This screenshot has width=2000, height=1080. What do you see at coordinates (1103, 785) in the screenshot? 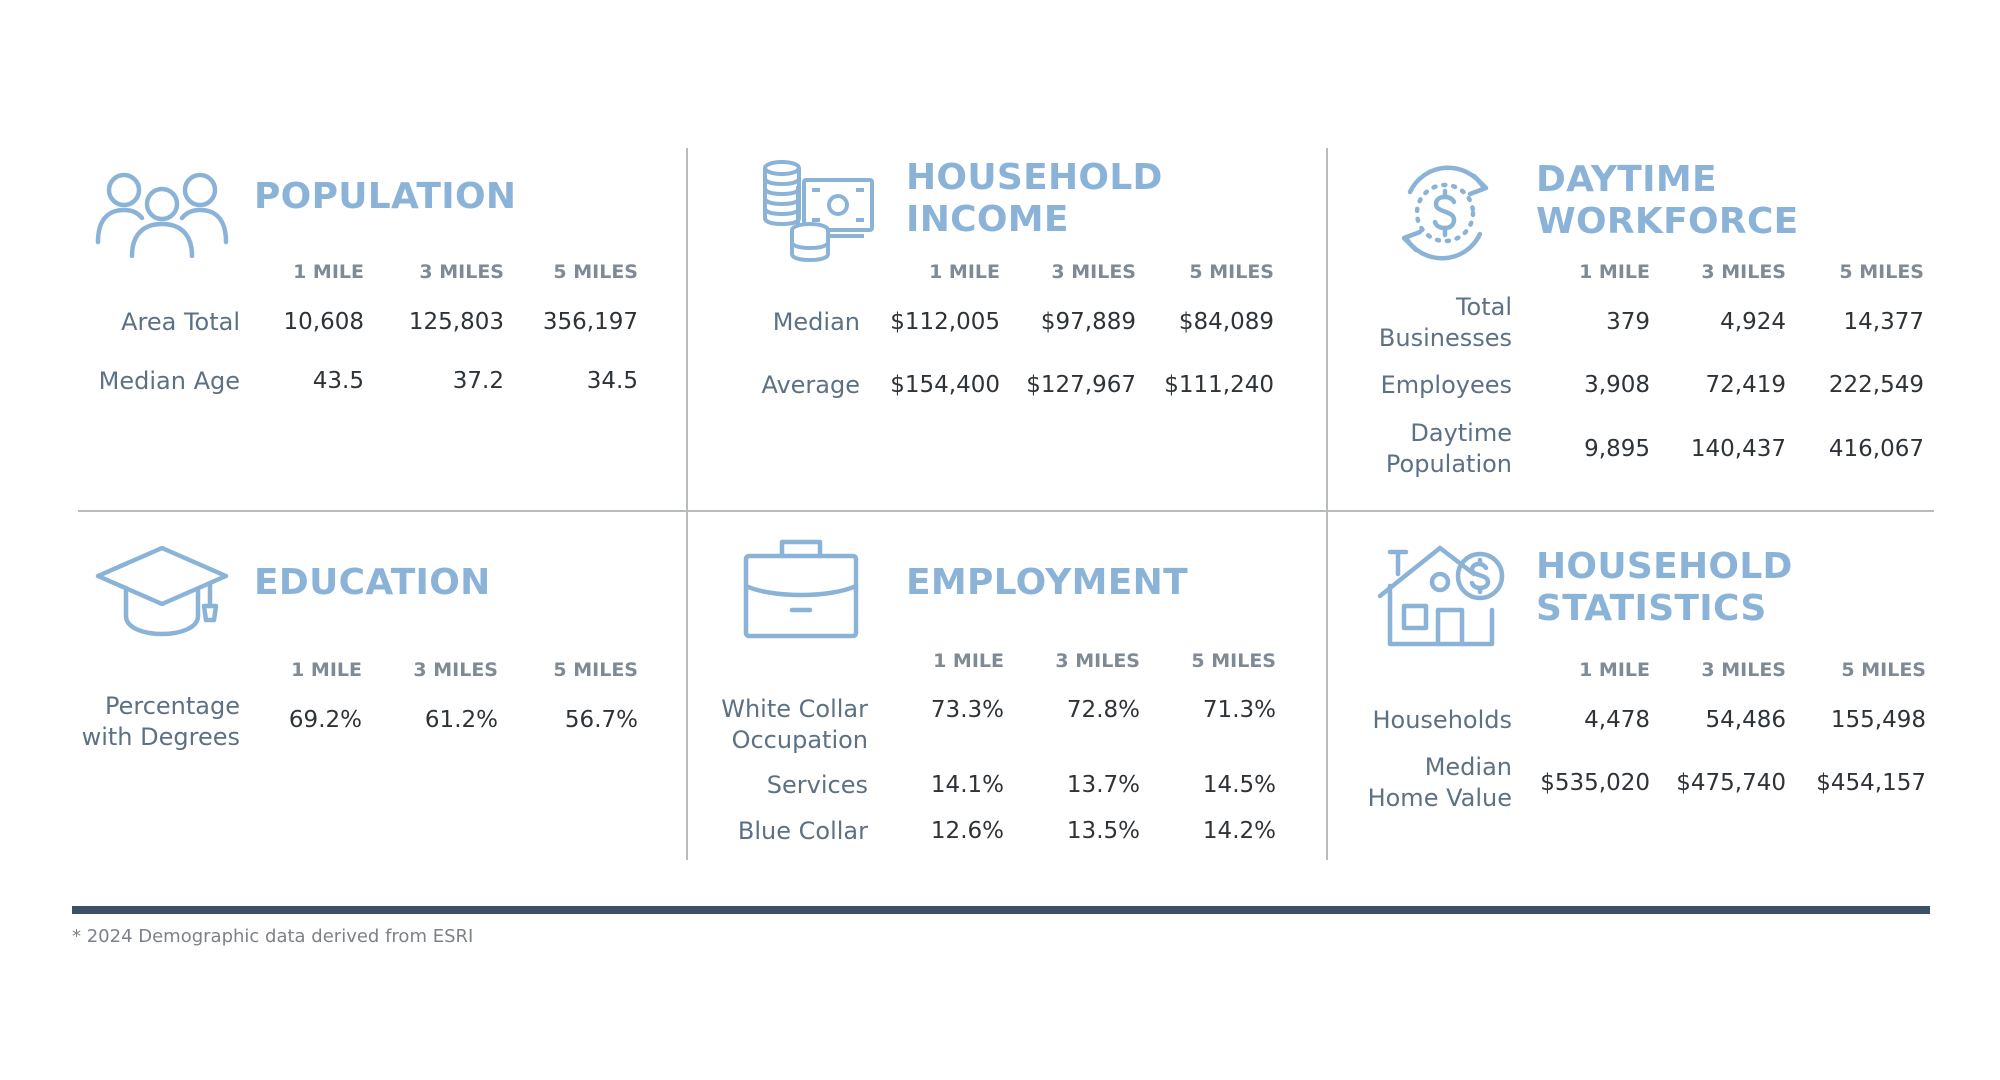
I see `cell-services-3: 13.7%` at bounding box center [1103, 785].